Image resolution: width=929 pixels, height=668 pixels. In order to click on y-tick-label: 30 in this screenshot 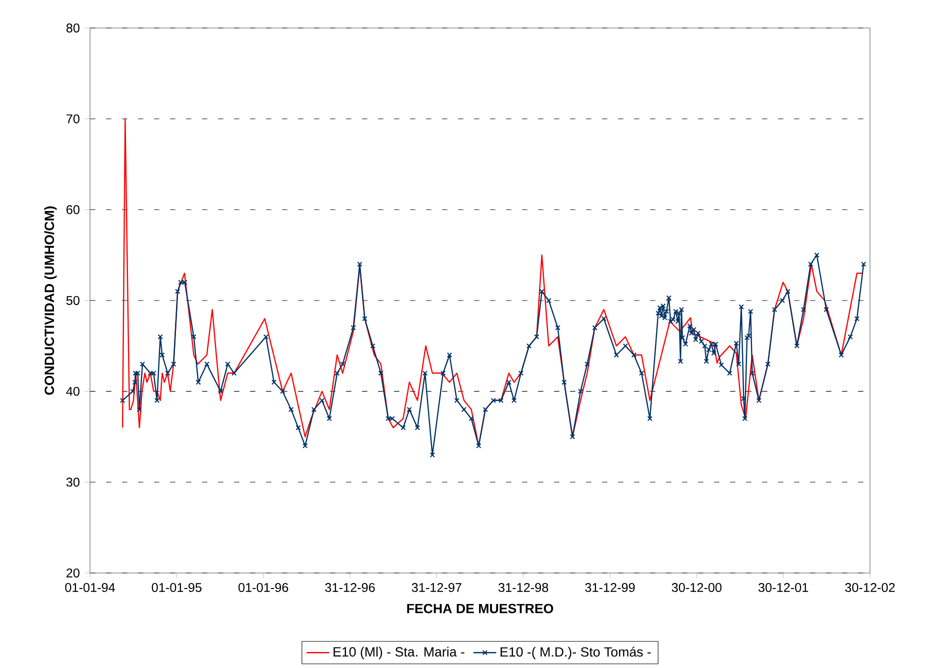, I will do `click(73, 482)`.